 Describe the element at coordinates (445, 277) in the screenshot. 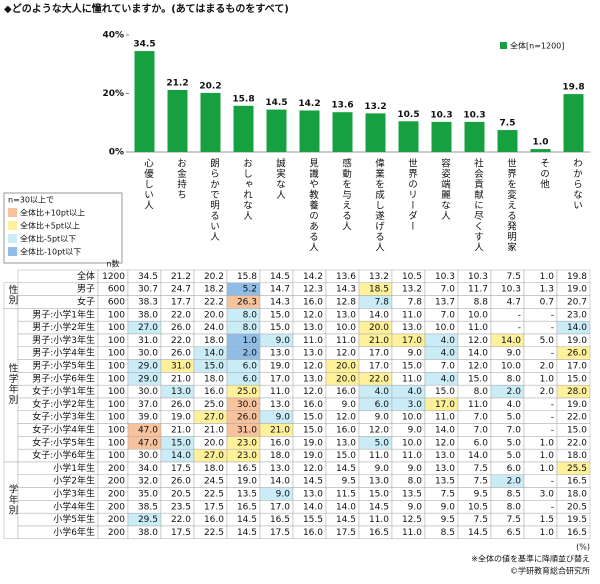

I see `cell-value: 10.3` at that location.